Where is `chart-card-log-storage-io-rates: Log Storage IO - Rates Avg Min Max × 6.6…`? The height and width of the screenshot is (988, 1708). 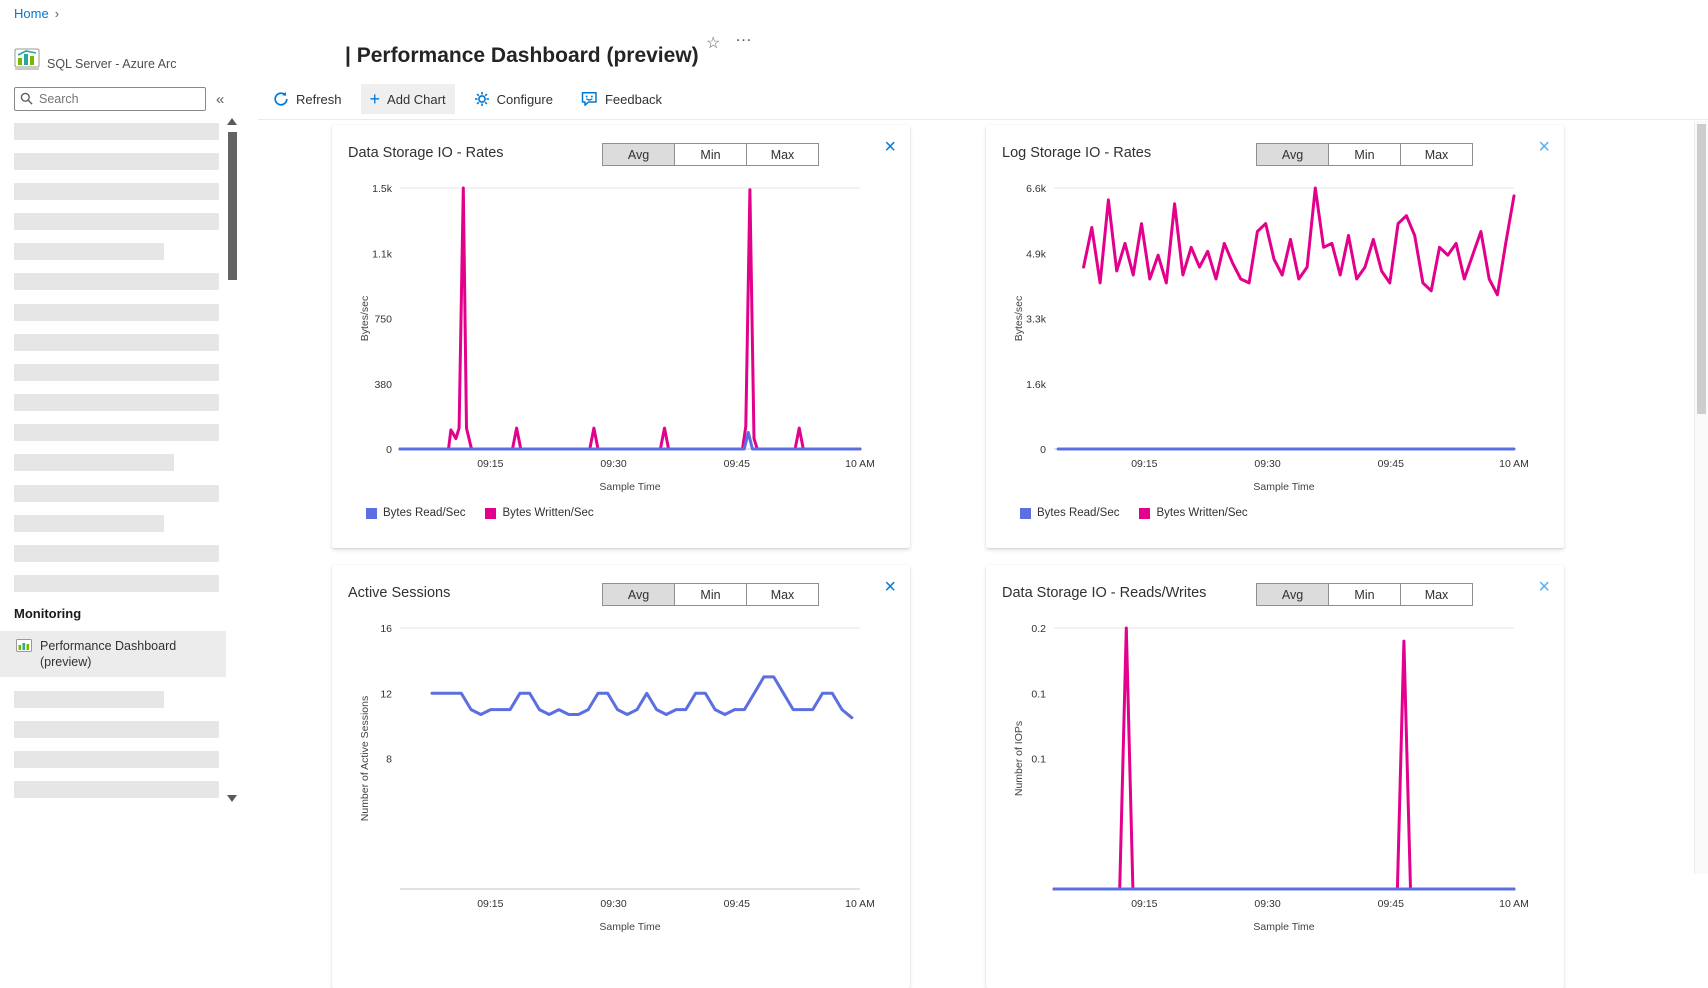
chart-card-log-storage-io-rates: Log Storage IO - Rates Avg Min Max × 6.6… is located at coordinates (1275, 336).